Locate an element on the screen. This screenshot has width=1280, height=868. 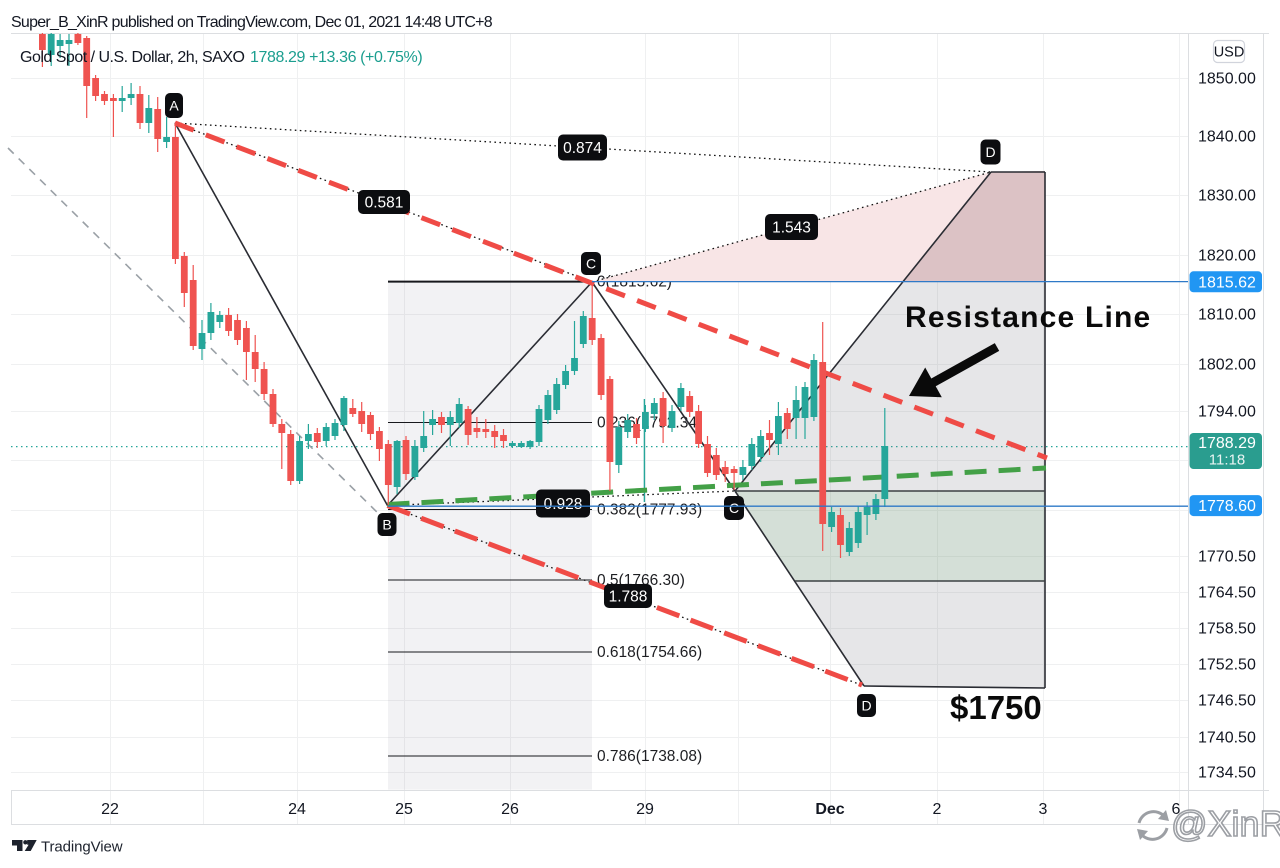
svg-text: 1.788 is located at coordinates (628, 596).